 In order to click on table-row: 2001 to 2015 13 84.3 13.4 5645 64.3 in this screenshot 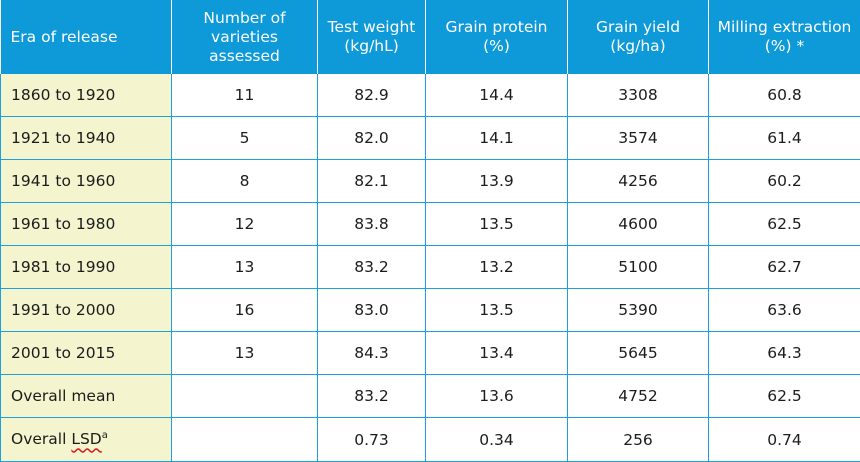, I will do `click(430, 353)`.